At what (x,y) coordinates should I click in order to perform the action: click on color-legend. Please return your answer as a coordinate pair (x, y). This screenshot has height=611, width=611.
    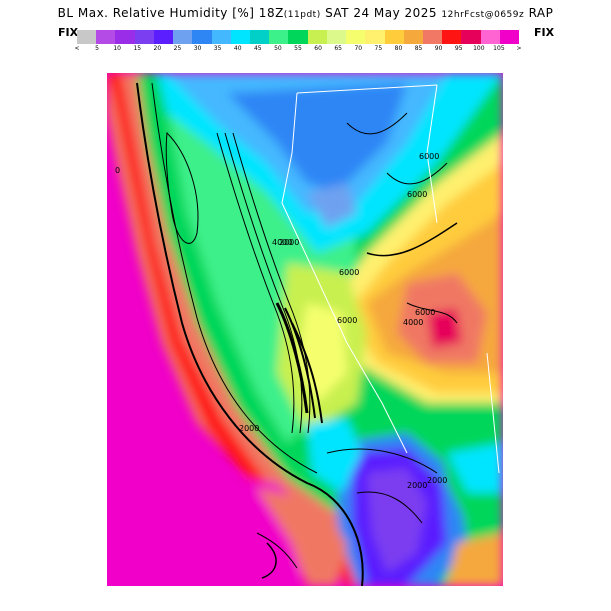
    Looking at the image, I should click on (298, 37).